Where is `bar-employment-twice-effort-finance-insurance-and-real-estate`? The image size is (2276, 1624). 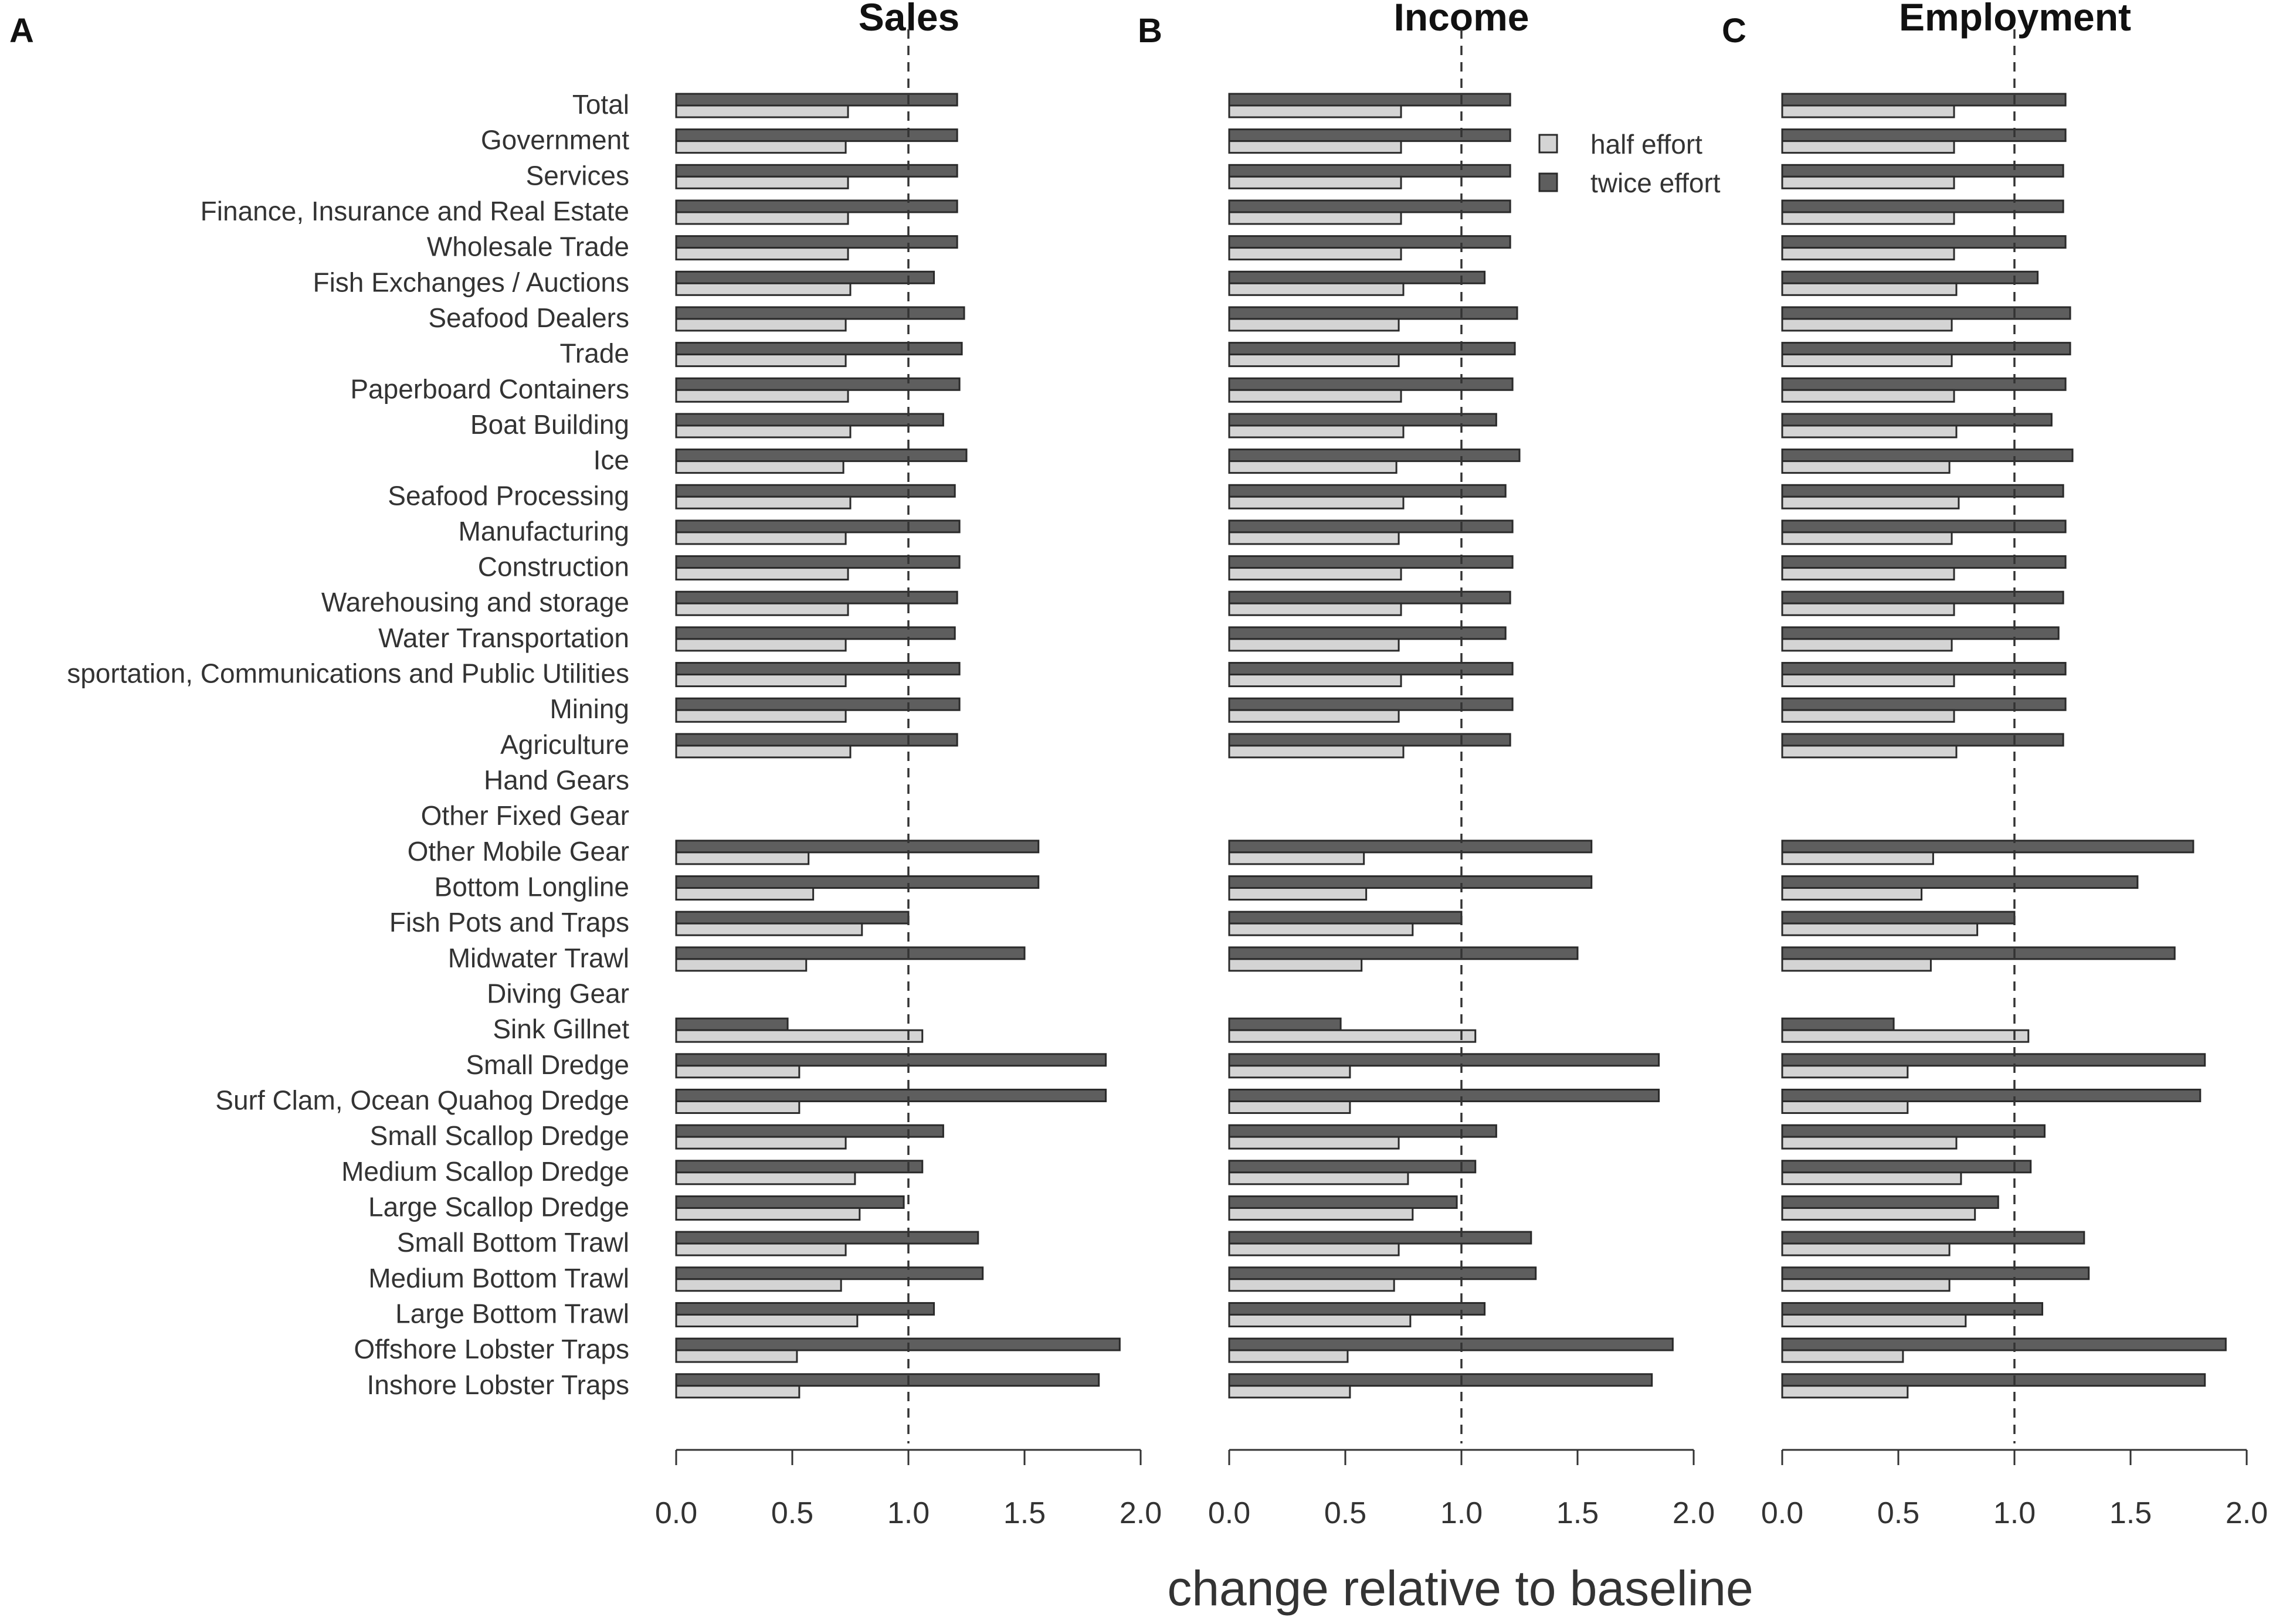 bar-employment-twice-effort-finance-insurance-and-real-estate is located at coordinates (1922, 206).